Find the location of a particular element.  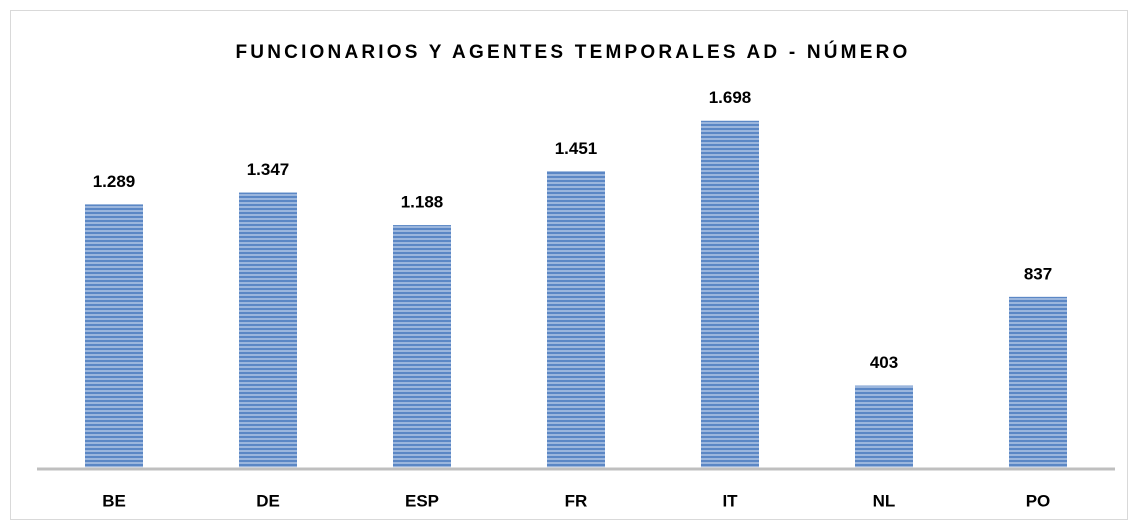

value-label: 1.451 is located at coordinates (576, 148).